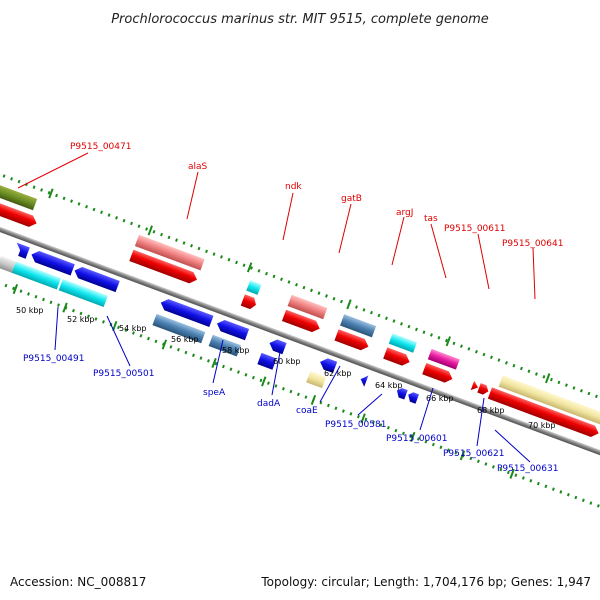 The height and width of the screenshot is (600, 600). What do you see at coordinates (301, 321) in the screenshot?
I see `cds-feature-gatb` at bounding box center [301, 321].